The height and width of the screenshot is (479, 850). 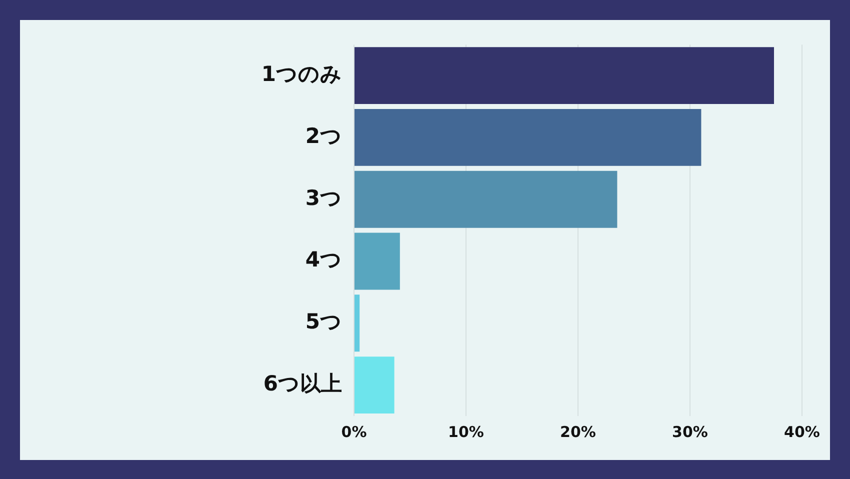 I want to click on y-tick-label: 2つ, so click(x=323, y=136).